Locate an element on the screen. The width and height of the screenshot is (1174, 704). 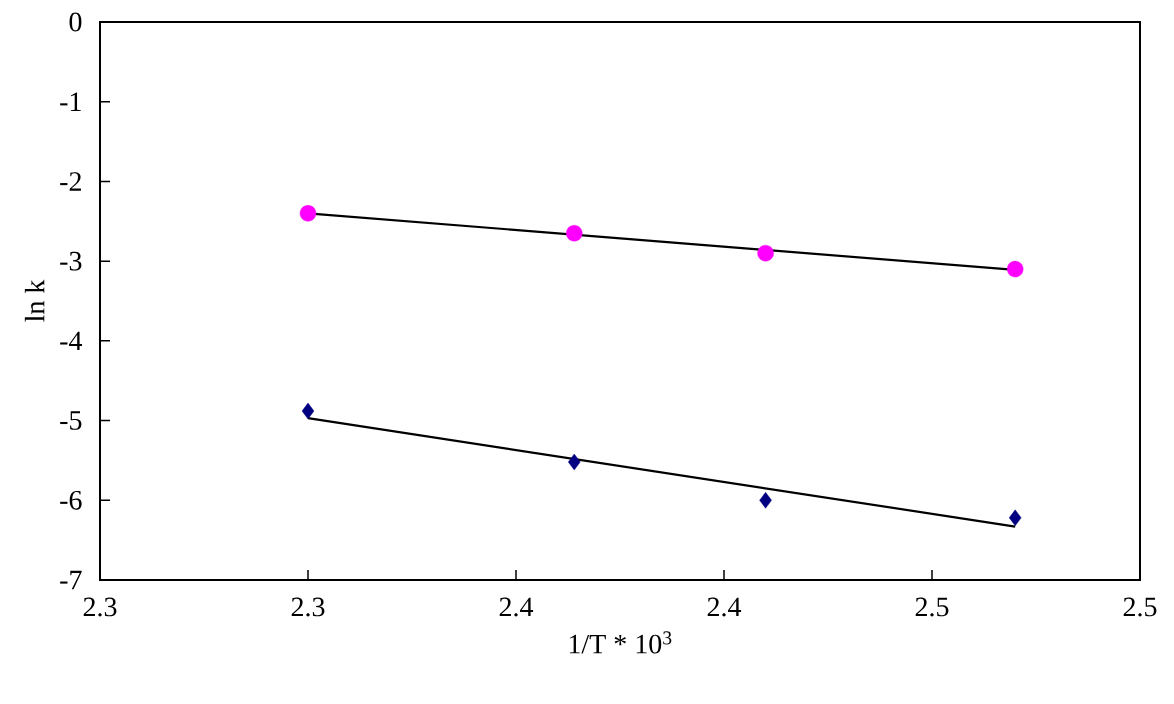
y-tick-label: -6 is located at coordinates (71, 500).